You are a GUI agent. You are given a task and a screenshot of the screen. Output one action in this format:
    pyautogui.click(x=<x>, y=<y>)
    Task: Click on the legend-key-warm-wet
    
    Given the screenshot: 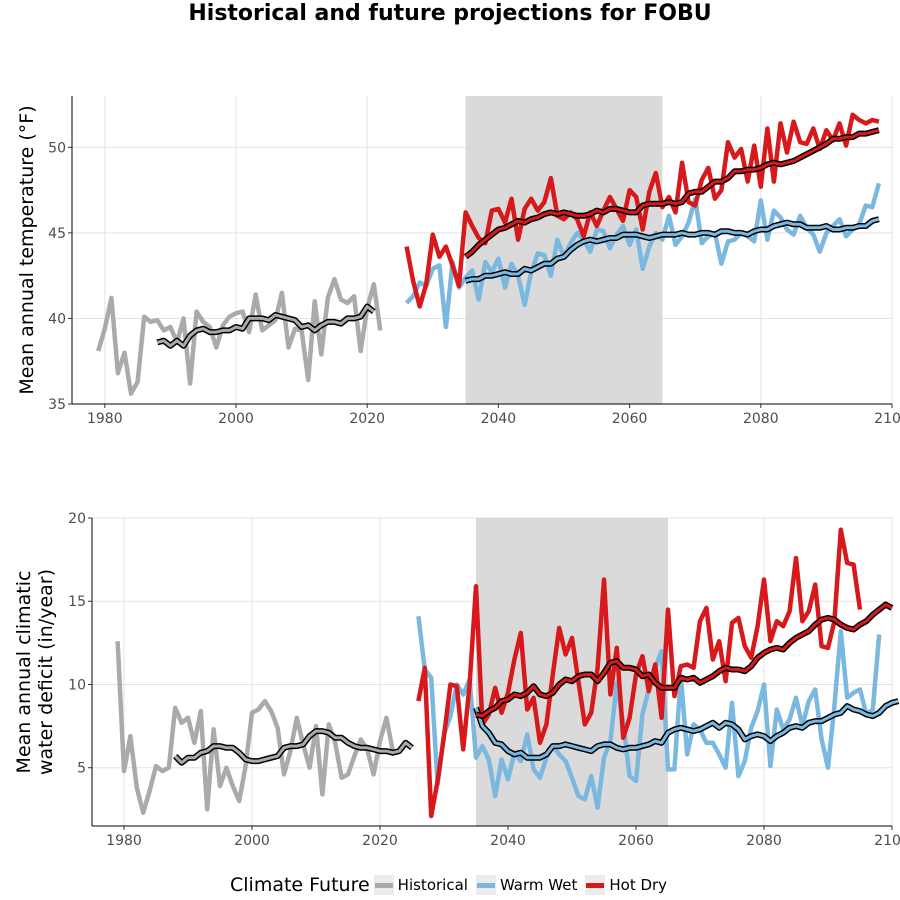 What is the action you would take?
    pyautogui.click(x=485, y=885)
    